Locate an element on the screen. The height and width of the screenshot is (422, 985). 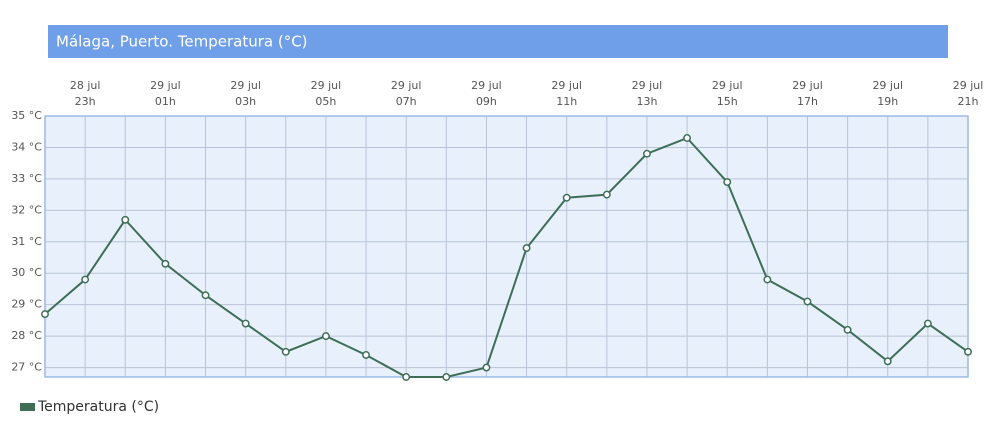
y-tick-label: 27 °C is located at coordinates (26, 367).